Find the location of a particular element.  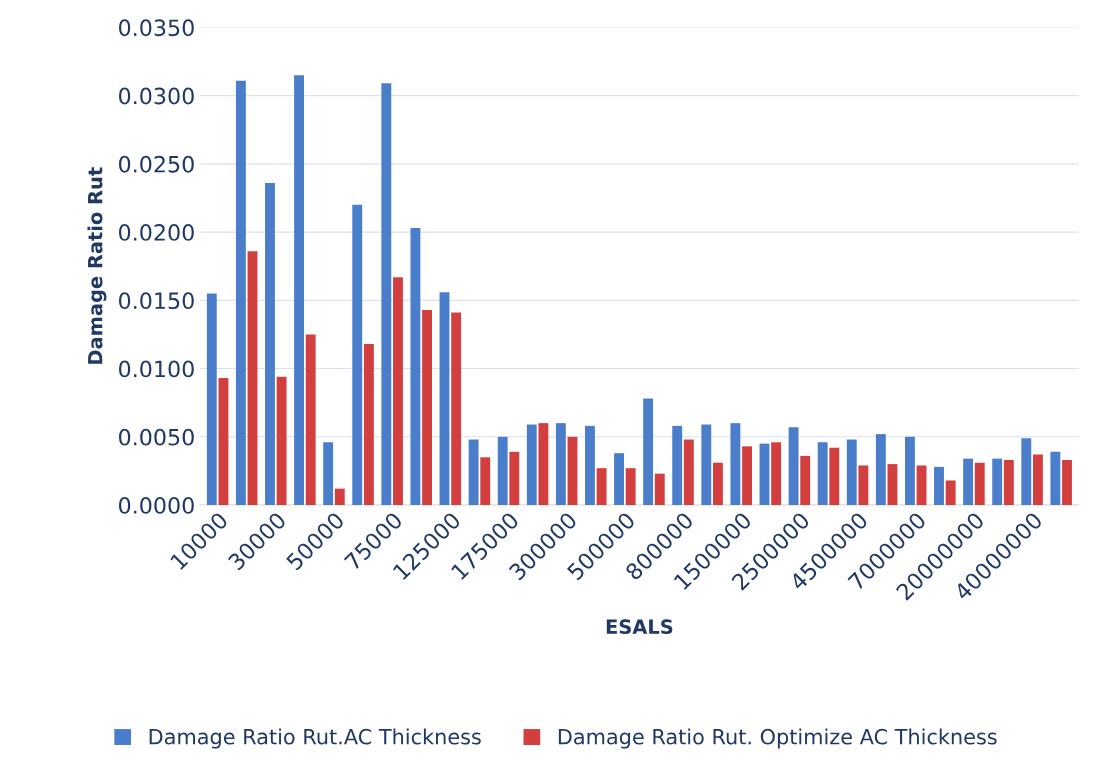

y-tick-label: 0.0250 is located at coordinates (156, 164).